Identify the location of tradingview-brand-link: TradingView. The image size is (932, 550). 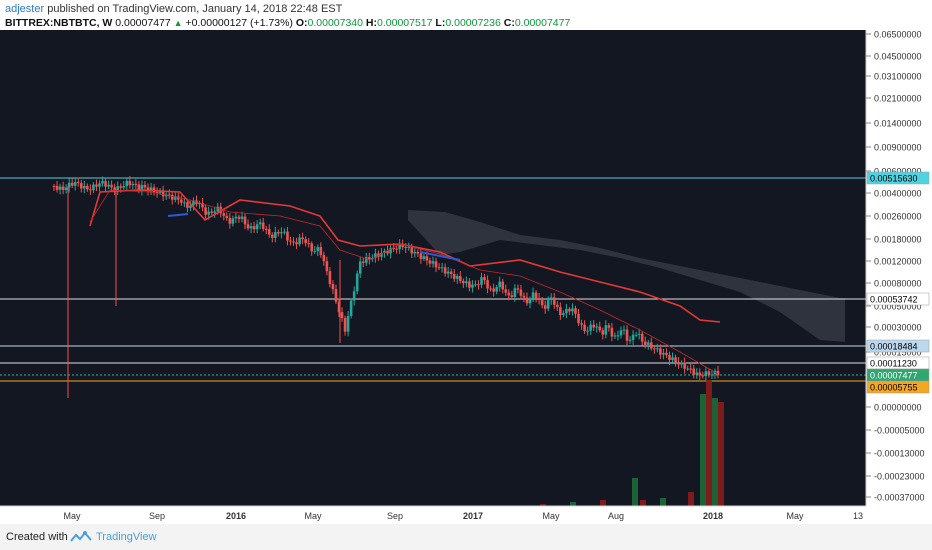
(126, 537).